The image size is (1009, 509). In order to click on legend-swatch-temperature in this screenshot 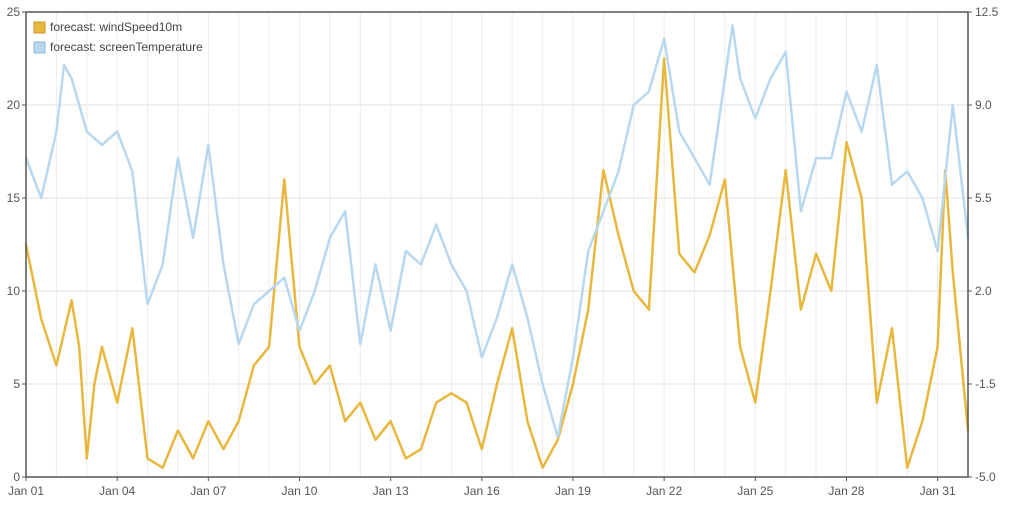, I will do `click(39, 47)`.